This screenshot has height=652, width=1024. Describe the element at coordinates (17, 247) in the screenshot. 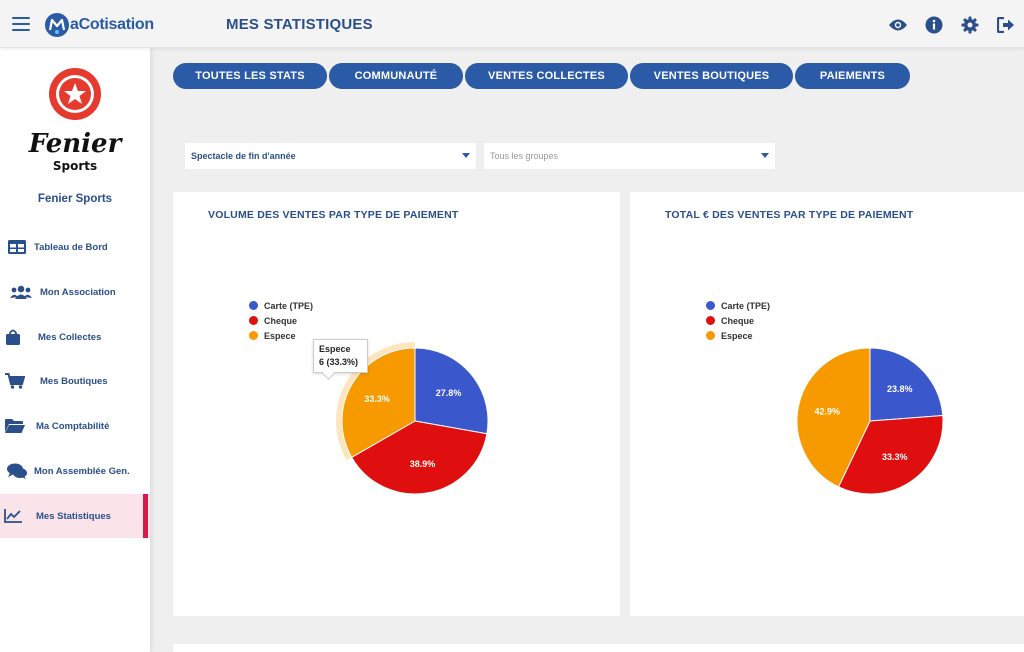

I see `dashboard-icon` at that location.